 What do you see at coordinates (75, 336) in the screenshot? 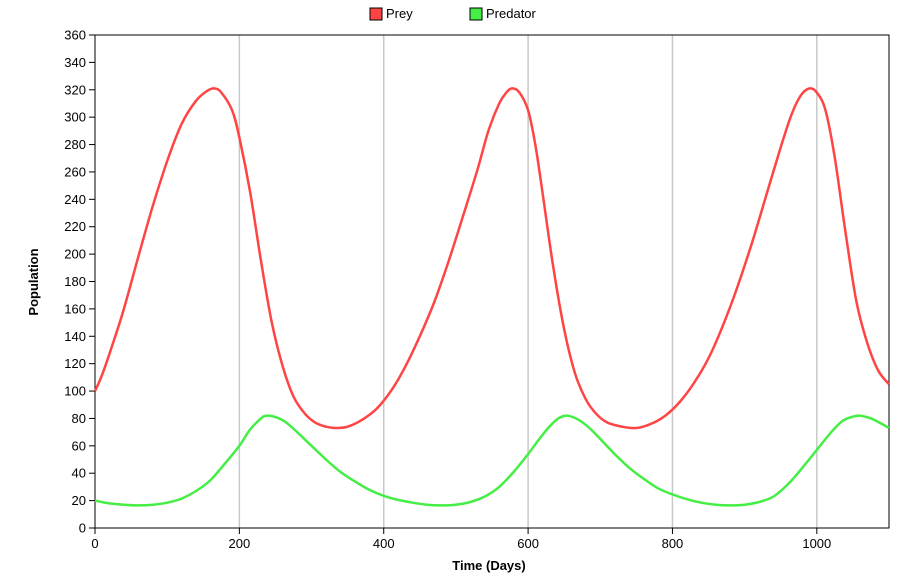
I see `y-tick-label: 140` at bounding box center [75, 336].